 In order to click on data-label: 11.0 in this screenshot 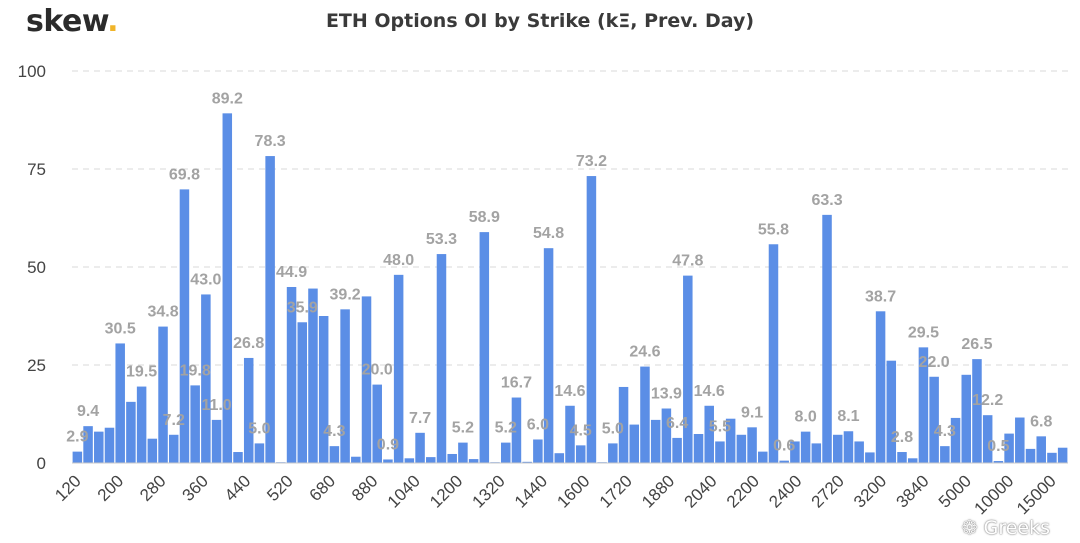, I will do `click(216, 405)`.